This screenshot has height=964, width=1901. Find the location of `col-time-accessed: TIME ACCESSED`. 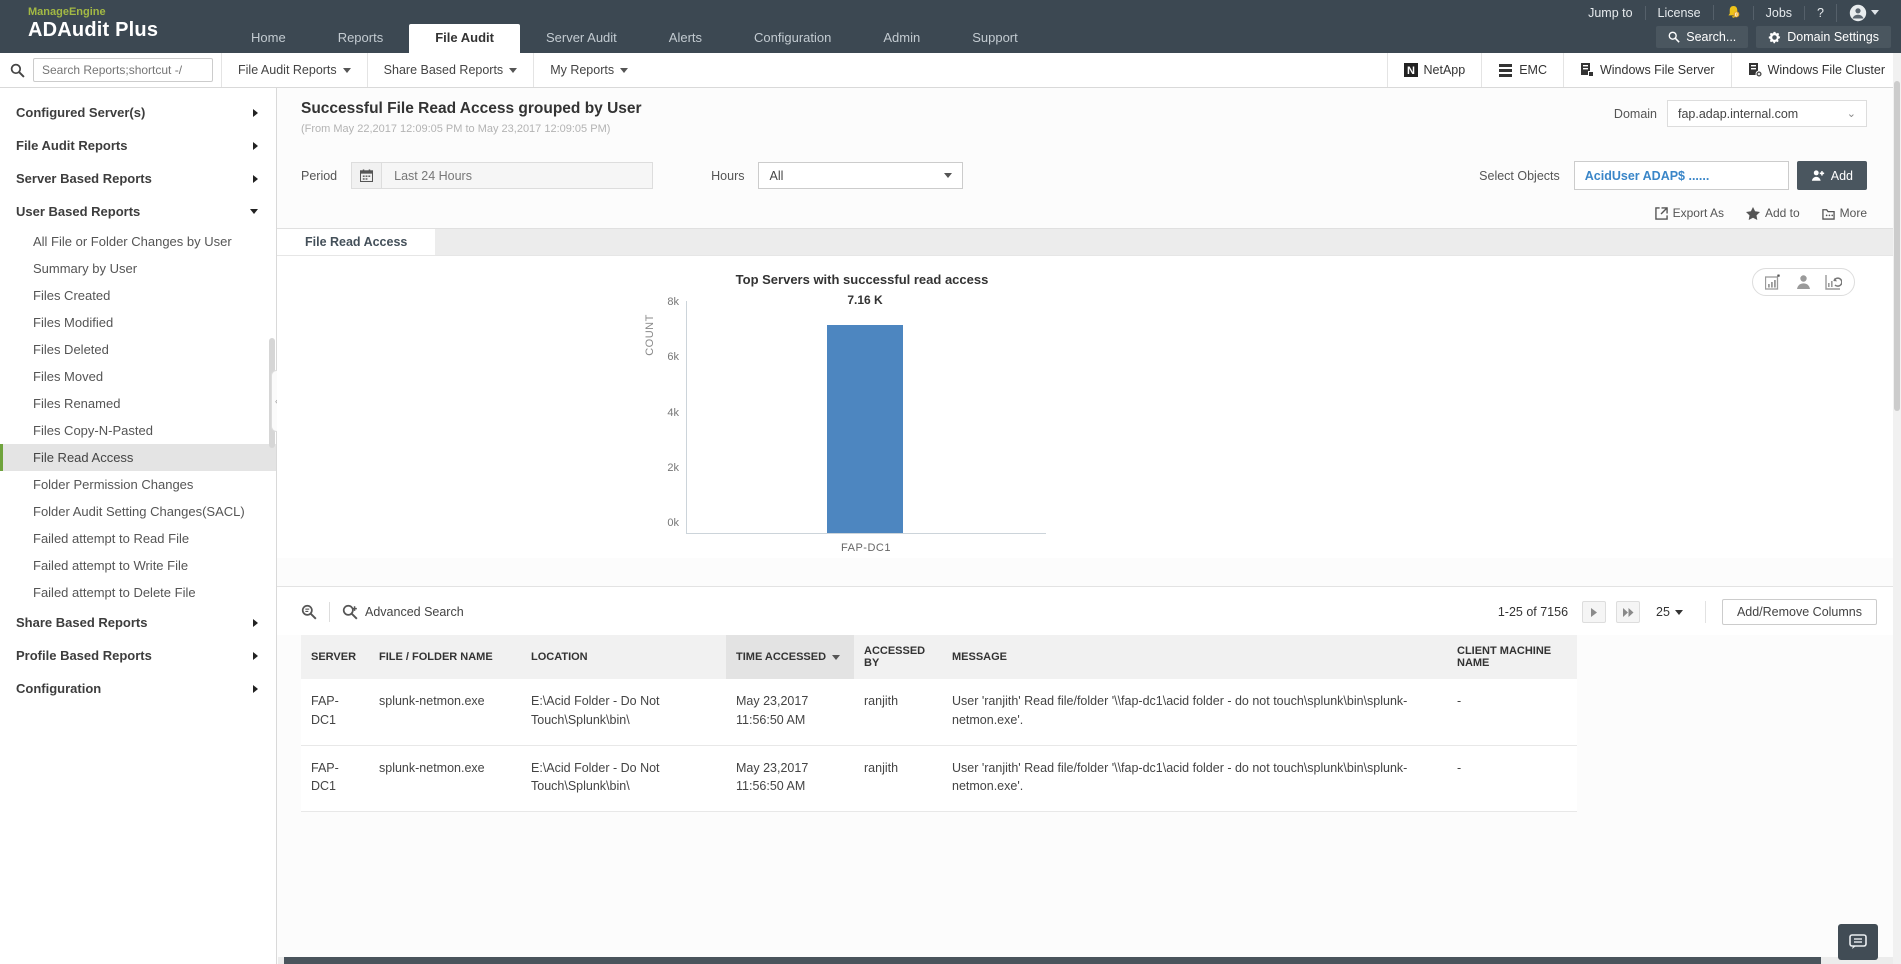

col-time-accessed: TIME ACCESSED is located at coordinates (790, 657).